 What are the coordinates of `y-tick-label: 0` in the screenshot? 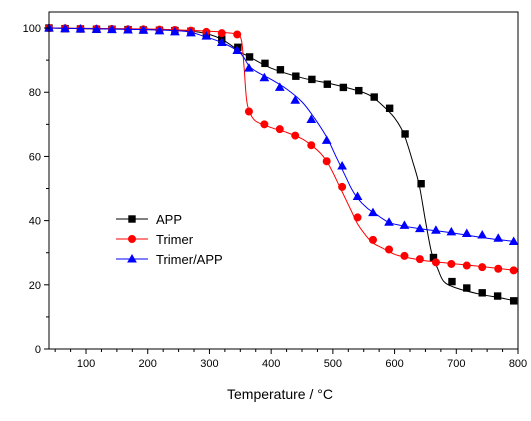 It's located at (38, 350).